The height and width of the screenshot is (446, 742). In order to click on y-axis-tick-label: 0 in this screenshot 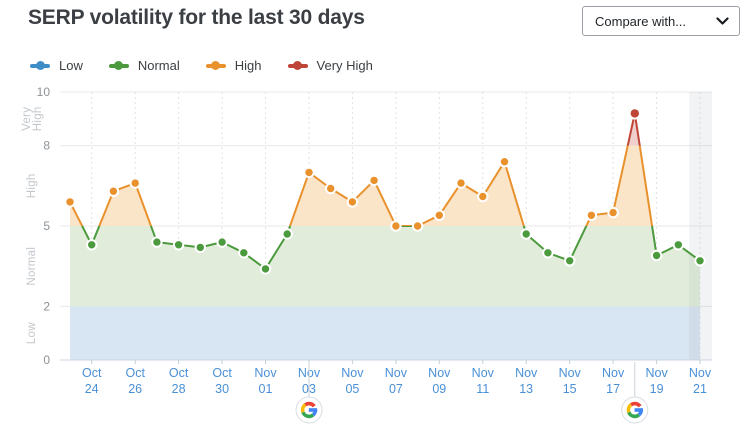, I will do `click(46, 360)`.